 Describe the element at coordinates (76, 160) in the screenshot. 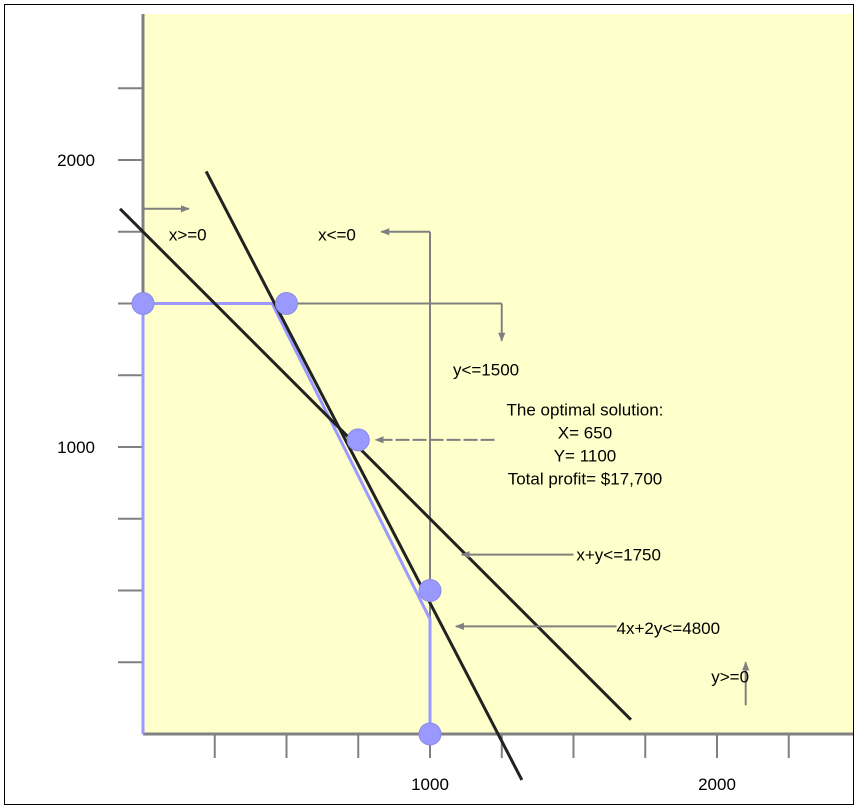

I see `y-tick-label: 2000` at that location.